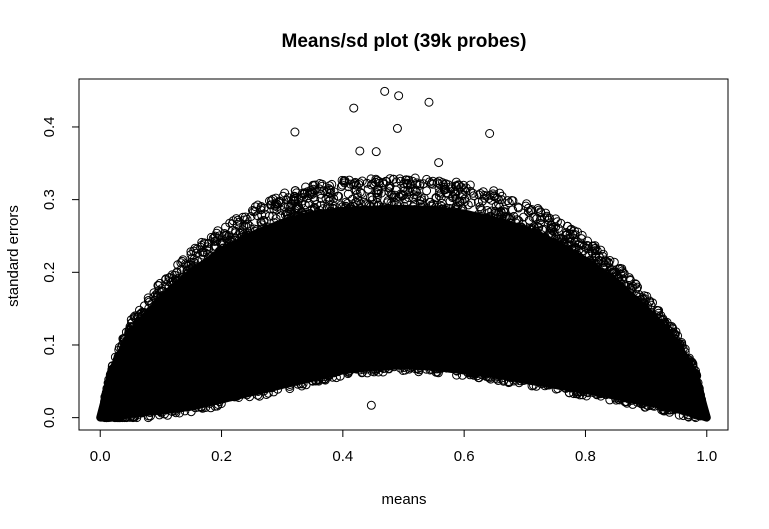 Image resolution: width=769 pixels, height=529 pixels. Describe the element at coordinates (706, 456) in the screenshot. I see `x-tick-label: 1.0` at that location.